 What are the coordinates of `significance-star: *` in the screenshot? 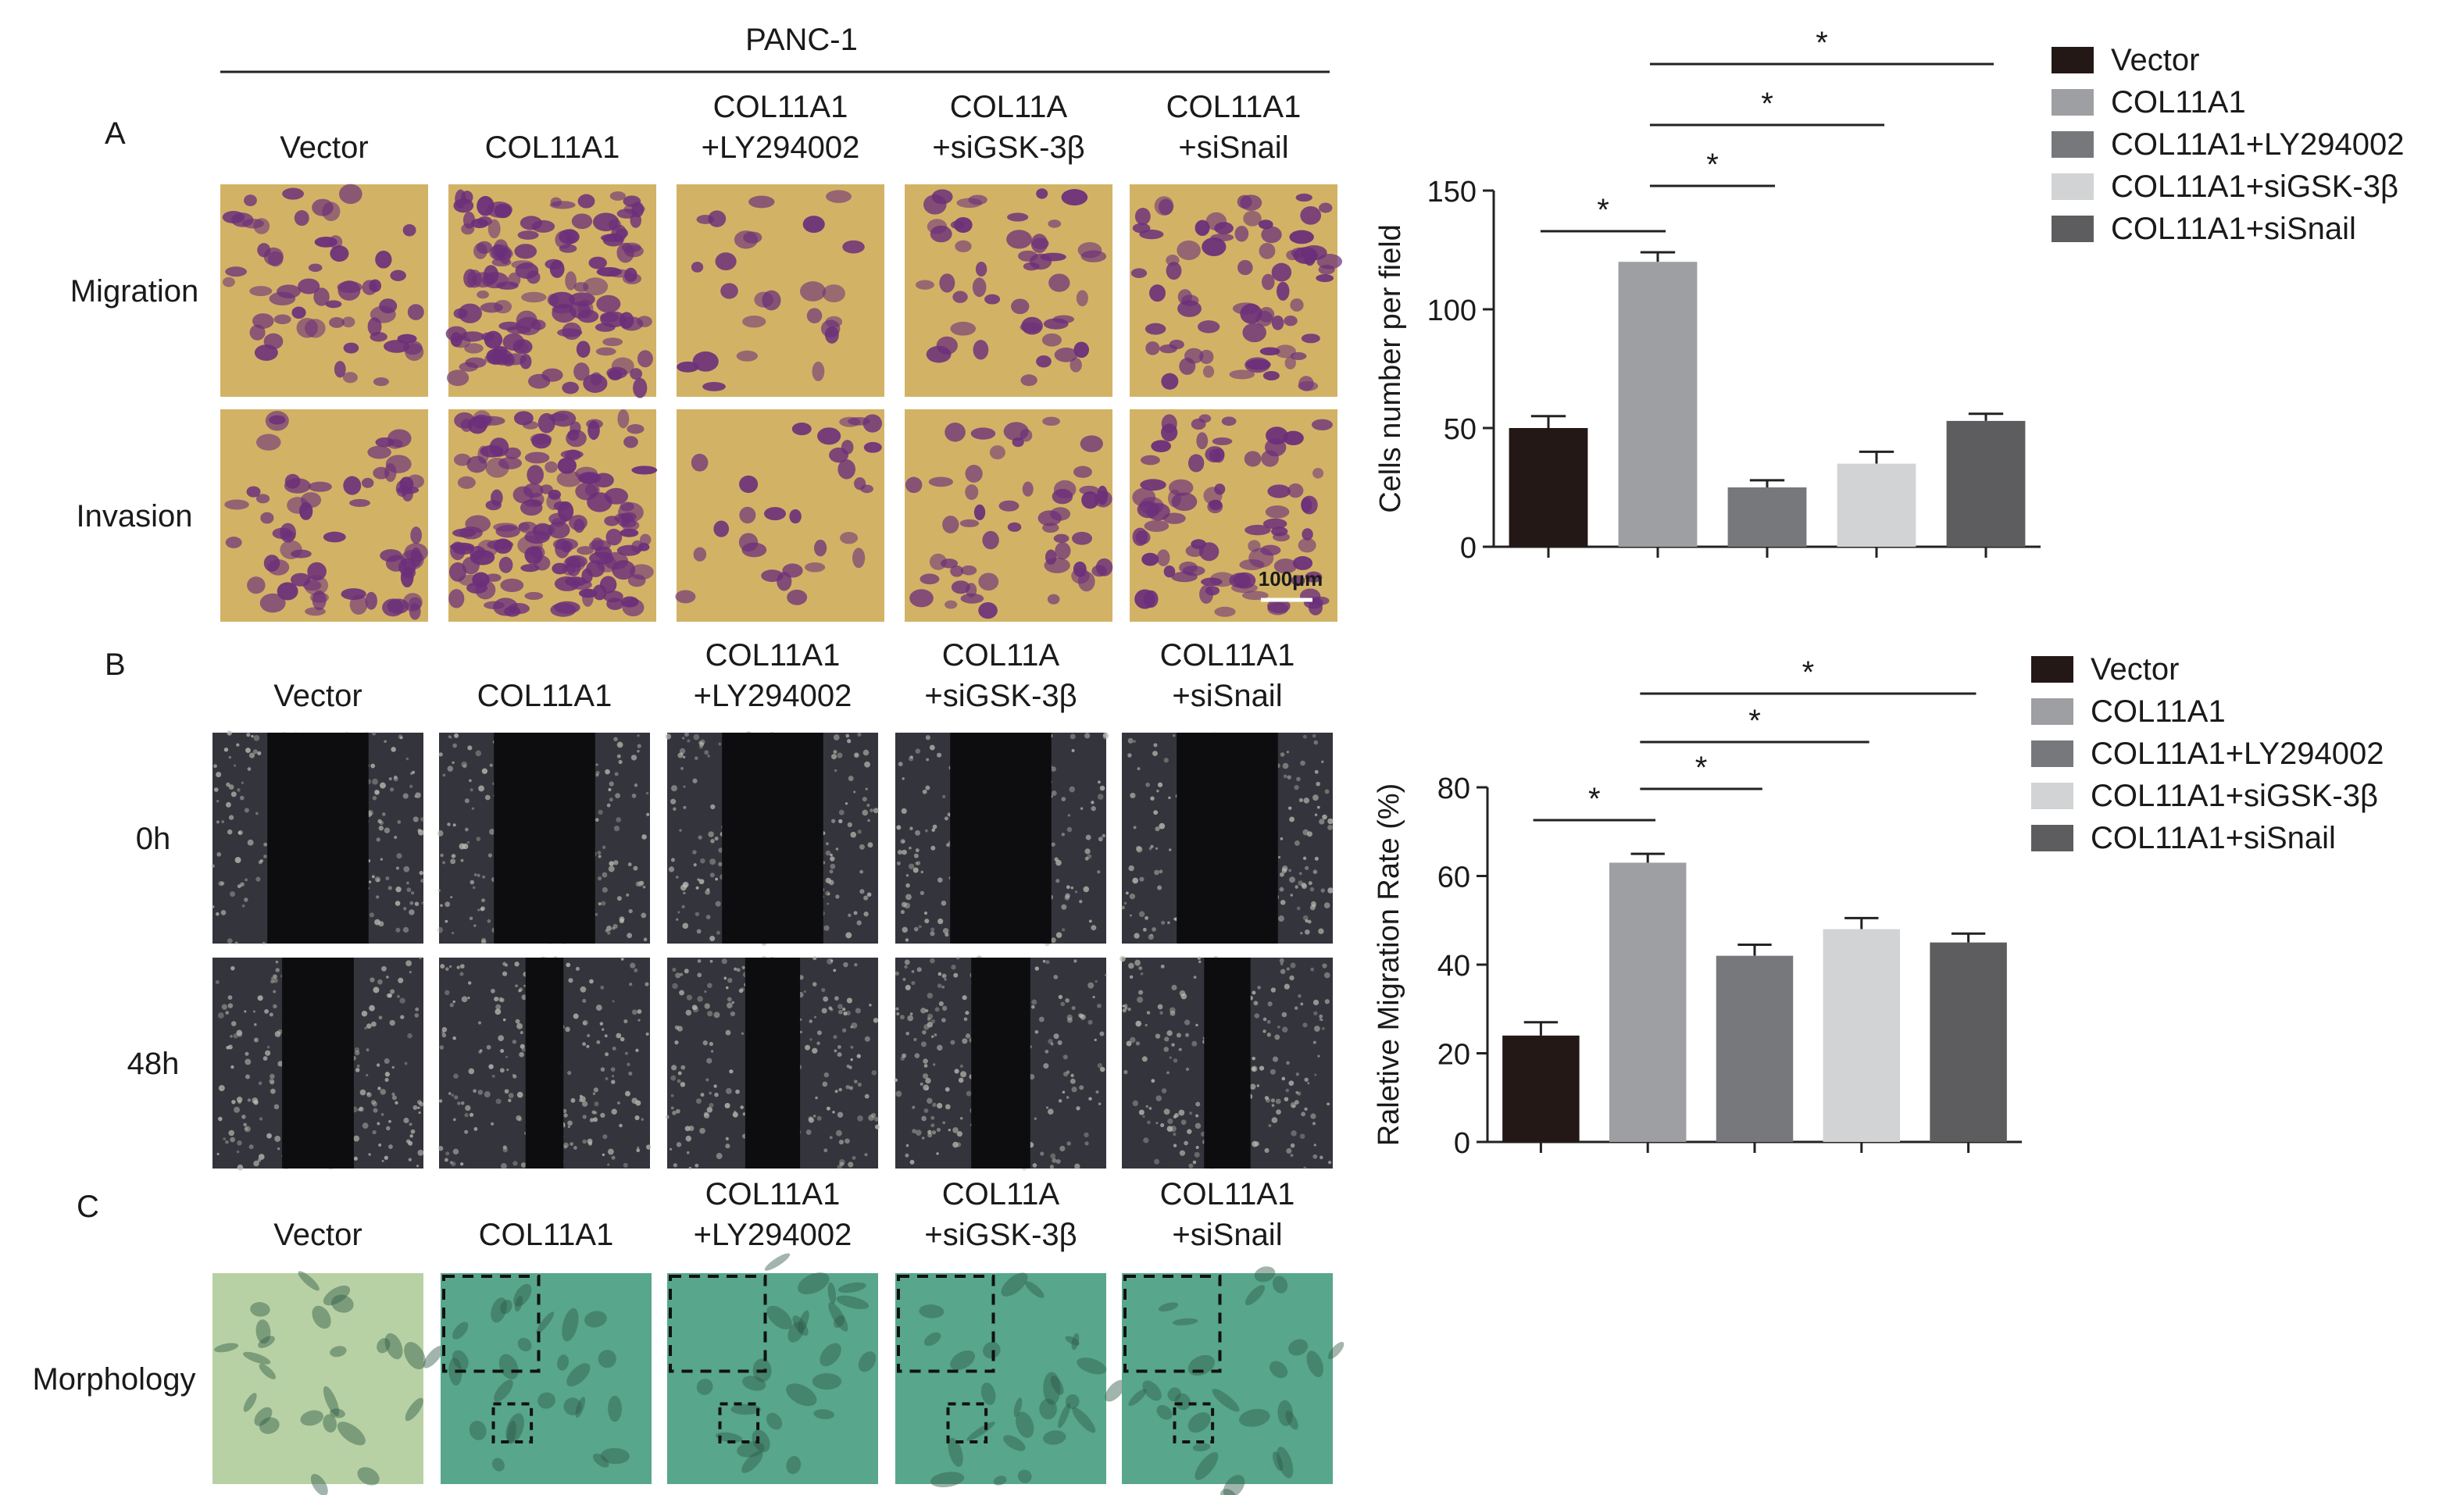 It's located at (1808, 672).